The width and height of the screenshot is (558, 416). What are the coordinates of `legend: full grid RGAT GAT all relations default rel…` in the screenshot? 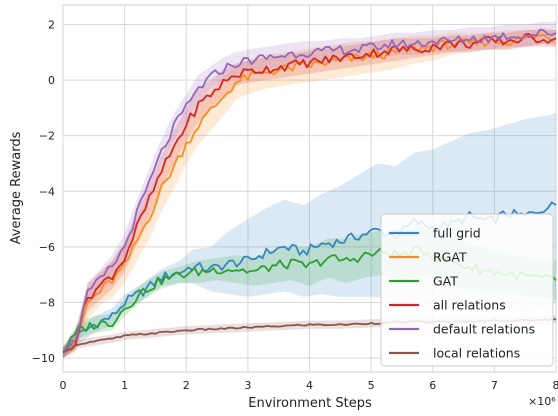 It's located at (467, 290).